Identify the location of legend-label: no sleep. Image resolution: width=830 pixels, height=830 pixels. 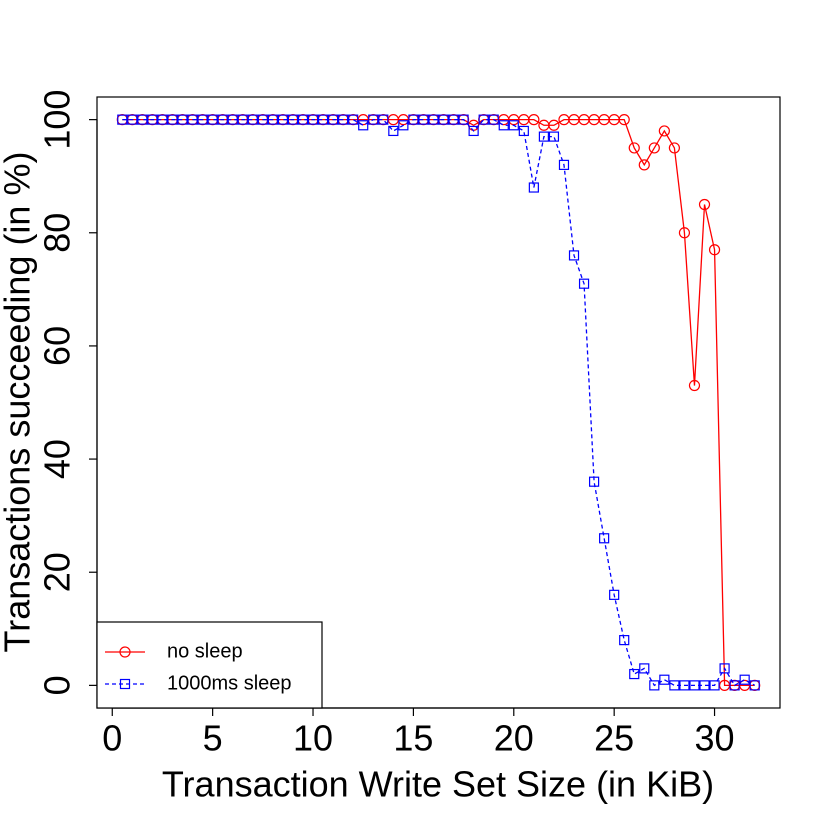
(205, 651).